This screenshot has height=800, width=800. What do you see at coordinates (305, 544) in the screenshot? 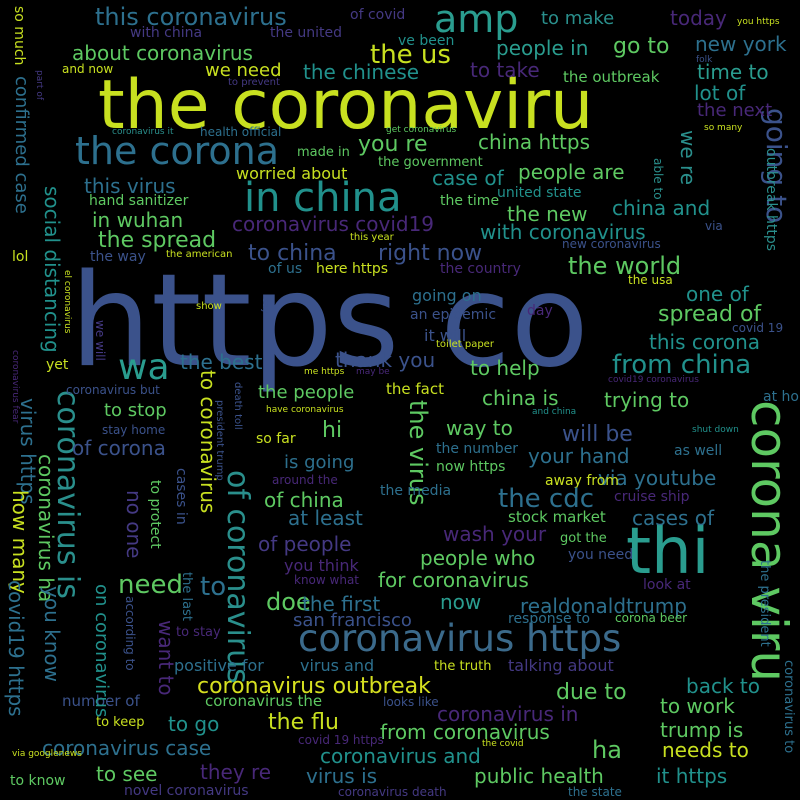
I see `word-of-people: of people` at bounding box center [305, 544].